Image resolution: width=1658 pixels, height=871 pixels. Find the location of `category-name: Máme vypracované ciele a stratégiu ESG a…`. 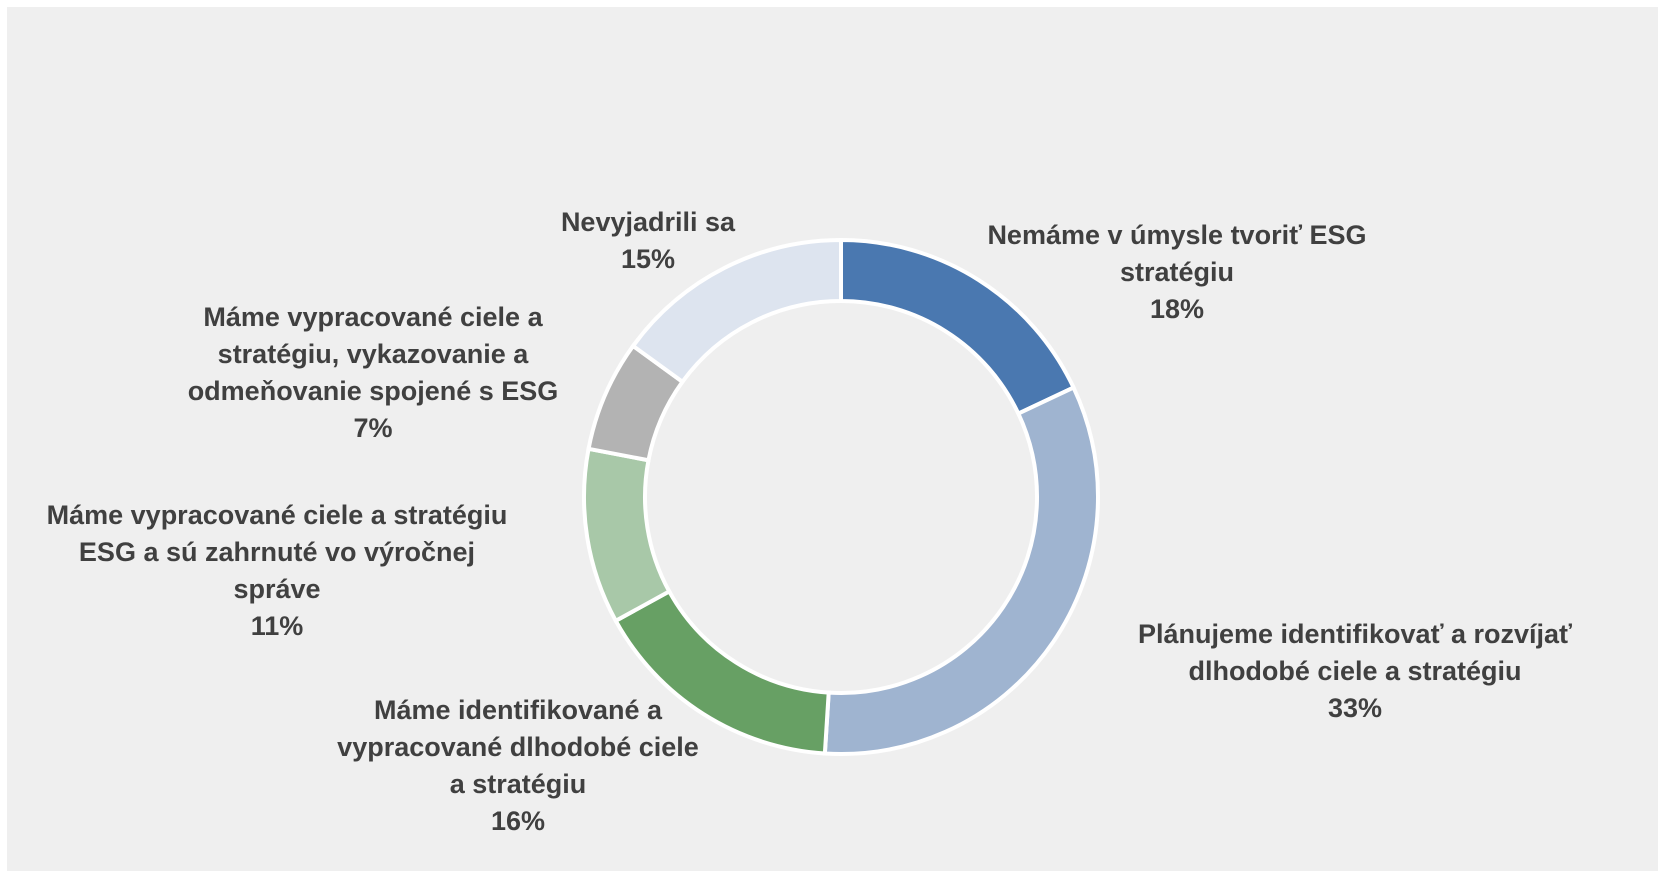

category-name: Máme vypracované ciele a stratégiu ESG a… is located at coordinates (277, 552).